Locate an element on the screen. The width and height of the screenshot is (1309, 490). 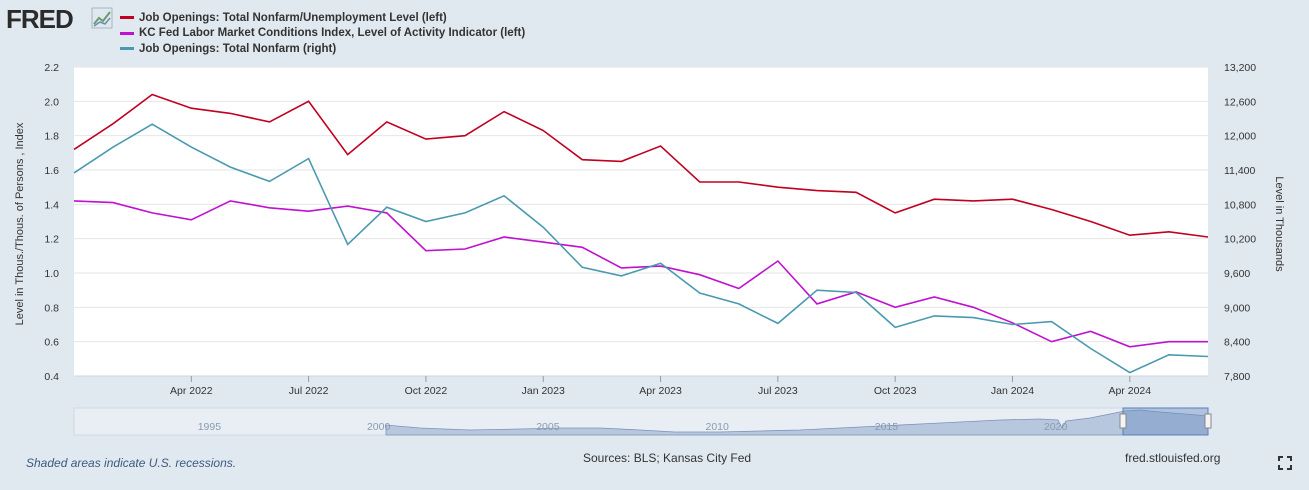
navigator-area is located at coordinates (797, 422).